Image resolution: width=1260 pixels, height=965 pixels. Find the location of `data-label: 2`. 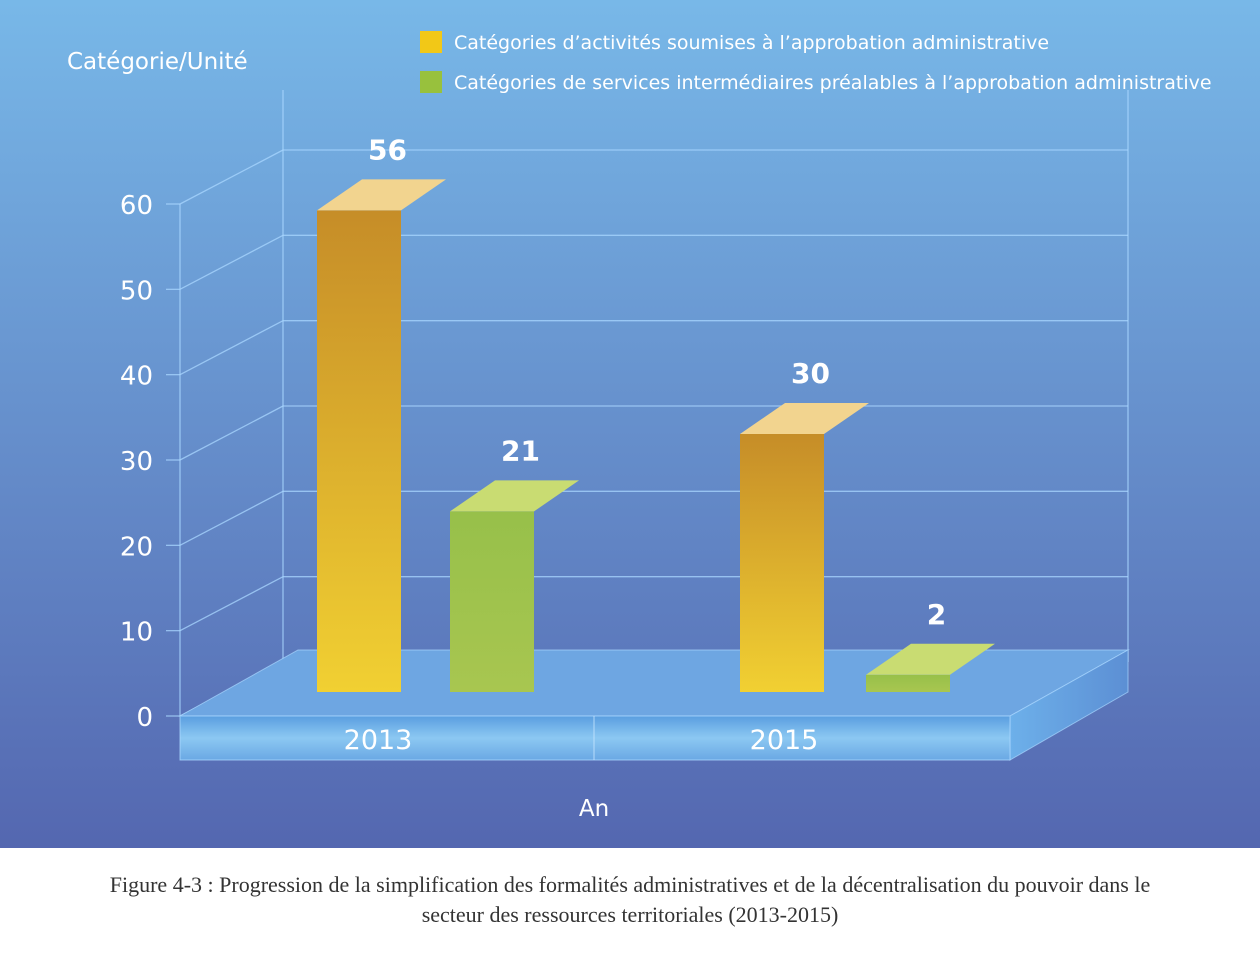

data-label: 2 is located at coordinates (936, 614).